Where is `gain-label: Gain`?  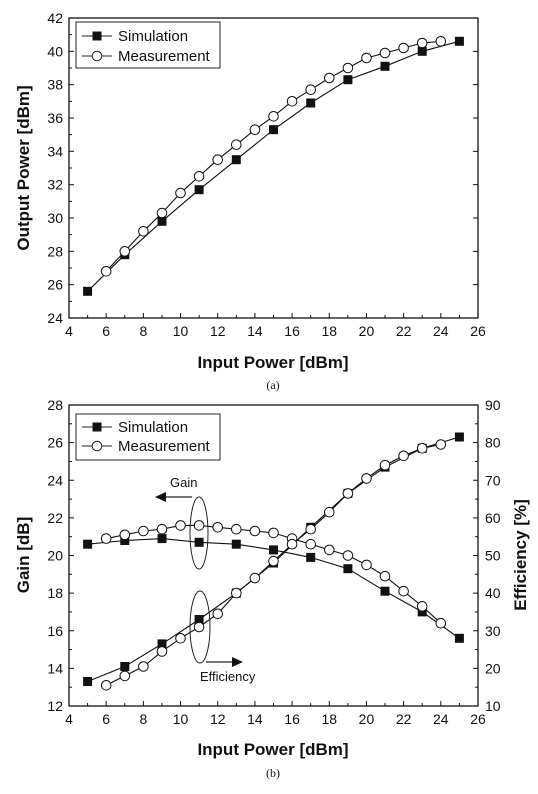 gain-label: Gain is located at coordinates (183, 482).